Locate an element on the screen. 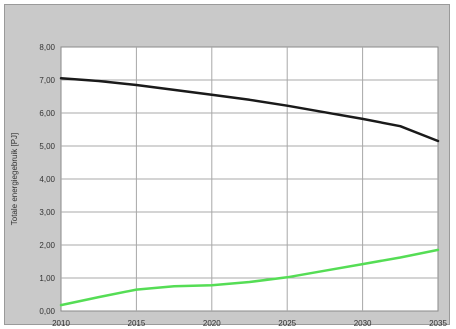 Image resolution: width=456 pixels, height=329 pixels. y-tick-label: 3,00 is located at coordinates (47, 212).